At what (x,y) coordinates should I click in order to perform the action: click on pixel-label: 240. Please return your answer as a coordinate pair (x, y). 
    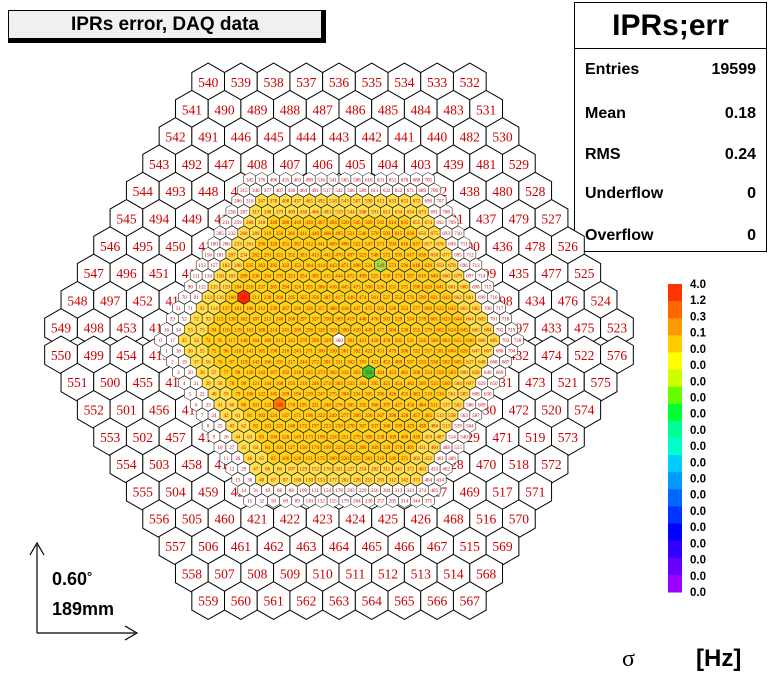
    Looking at the image, I should click on (280, 320).